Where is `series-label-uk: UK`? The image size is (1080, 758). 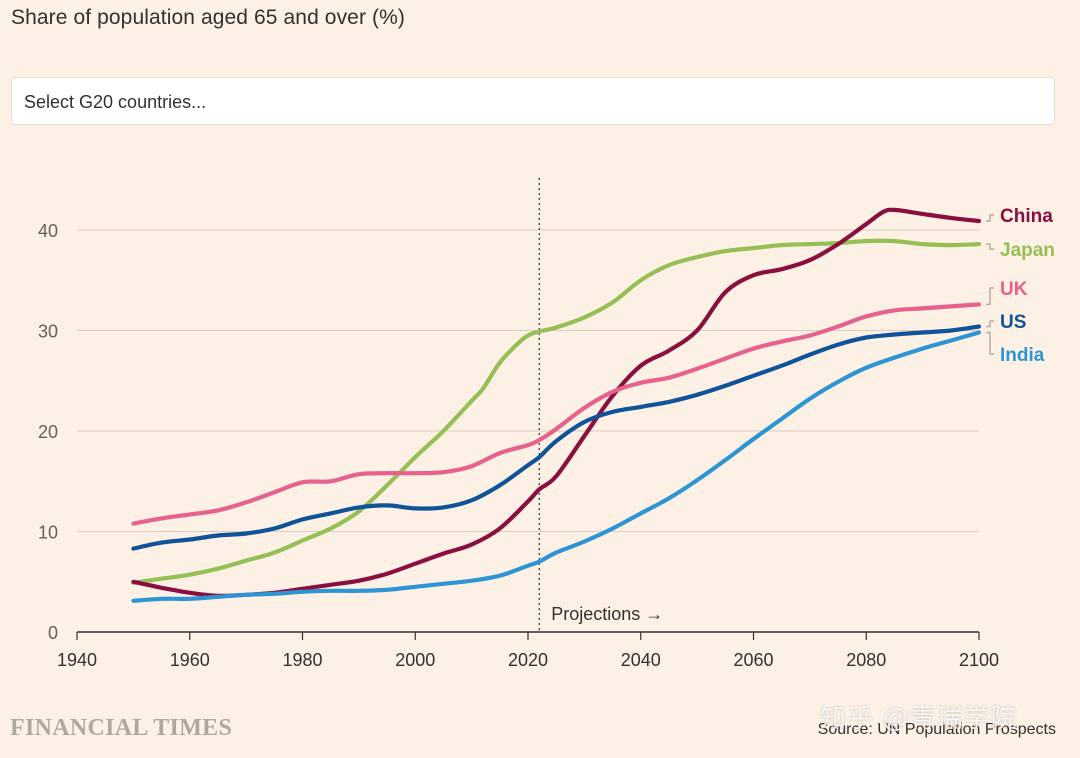 series-label-uk: UK is located at coordinates (1014, 289).